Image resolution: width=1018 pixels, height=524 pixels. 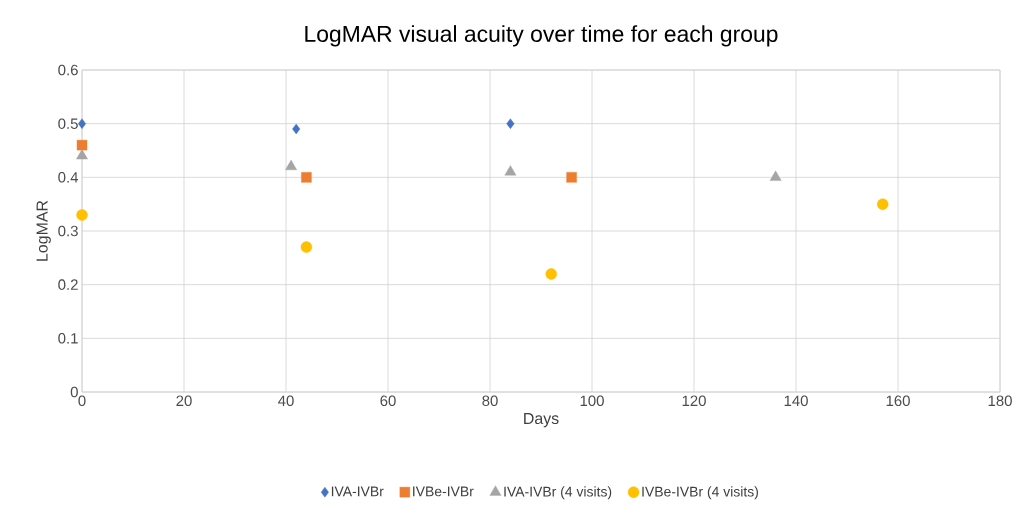 What do you see at coordinates (796, 401) in the screenshot?
I see `x-tick-label: 140` at bounding box center [796, 401].